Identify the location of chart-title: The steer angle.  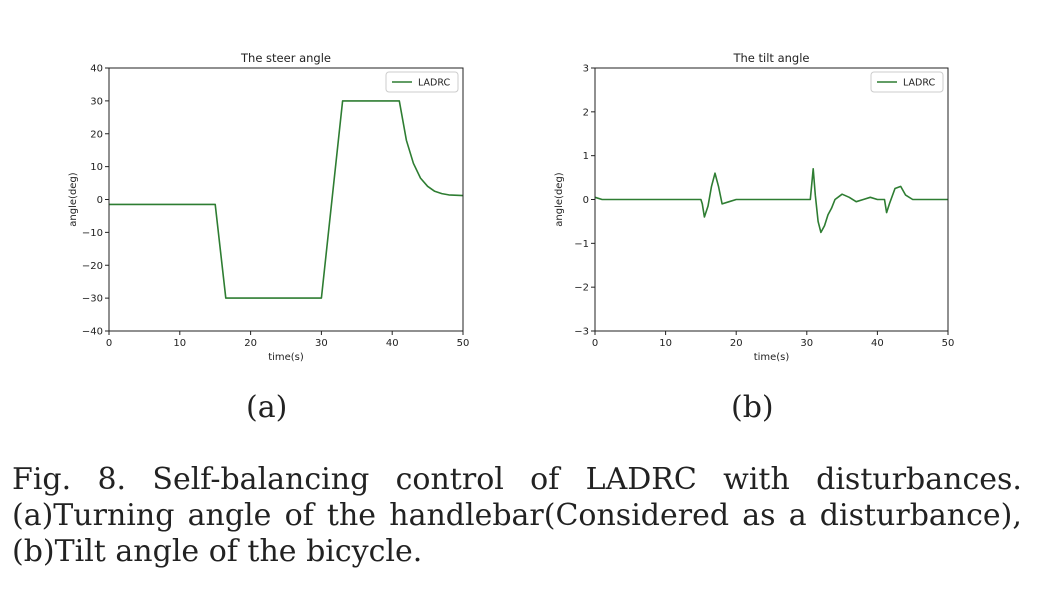
(285, 58).